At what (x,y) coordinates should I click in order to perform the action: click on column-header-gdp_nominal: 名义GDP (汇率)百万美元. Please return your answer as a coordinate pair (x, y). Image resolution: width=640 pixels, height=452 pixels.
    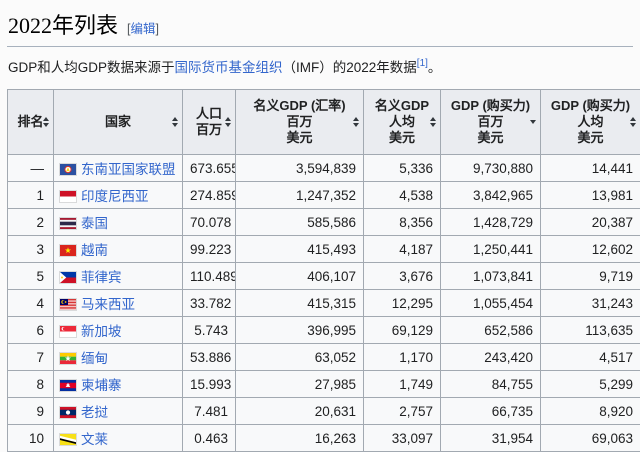
    Looking at the image, I should click on (300, 122).